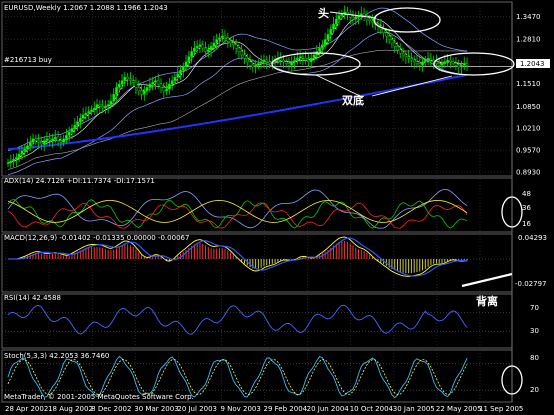 This screenshot has height=415, width=554. What do you see at coordinates (474, 64) in the screenshot?
I see `right-bottom-ellipse` at bounding box center [474, 64].